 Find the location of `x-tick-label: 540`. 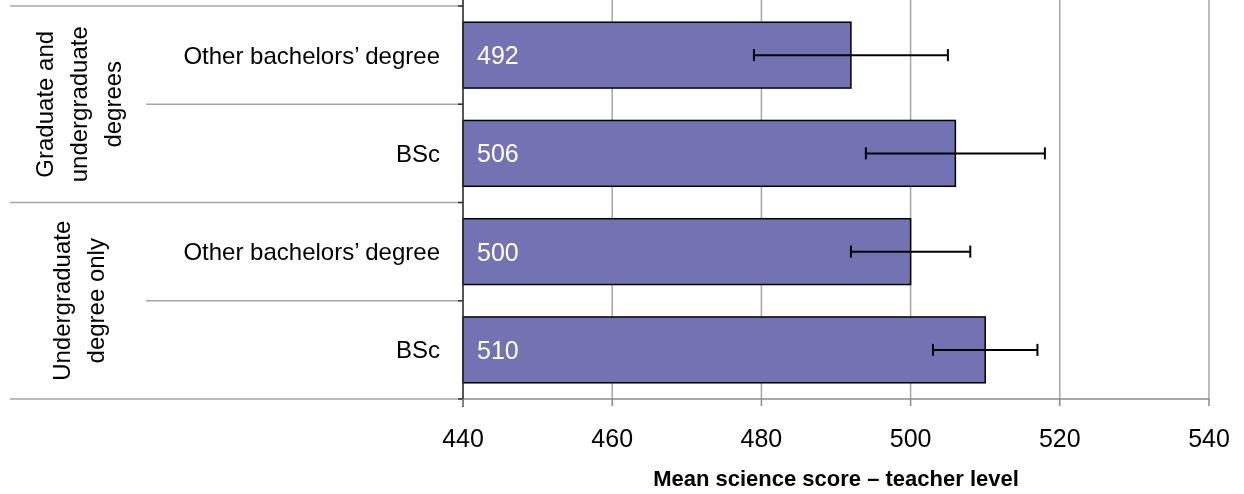

x-tick-label: 540 is located at coordinates (1209, 438).